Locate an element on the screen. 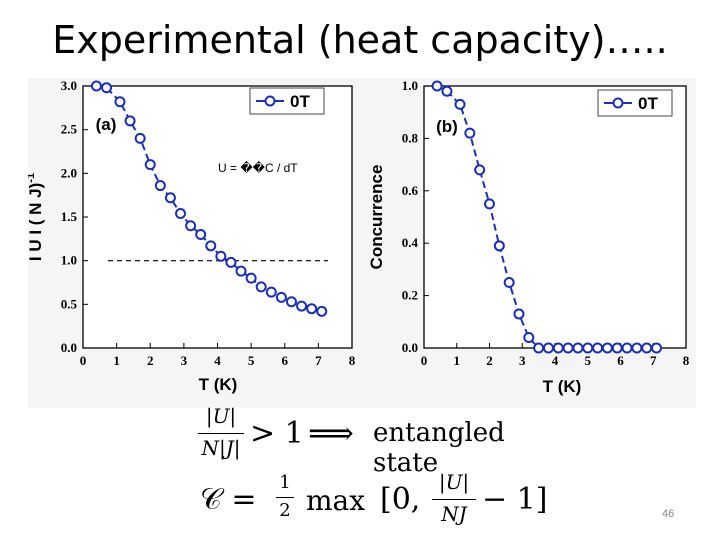 The height and width of the screenshot is (540, 720). x-tick-label: 5 is located at coordinates (251, 360).